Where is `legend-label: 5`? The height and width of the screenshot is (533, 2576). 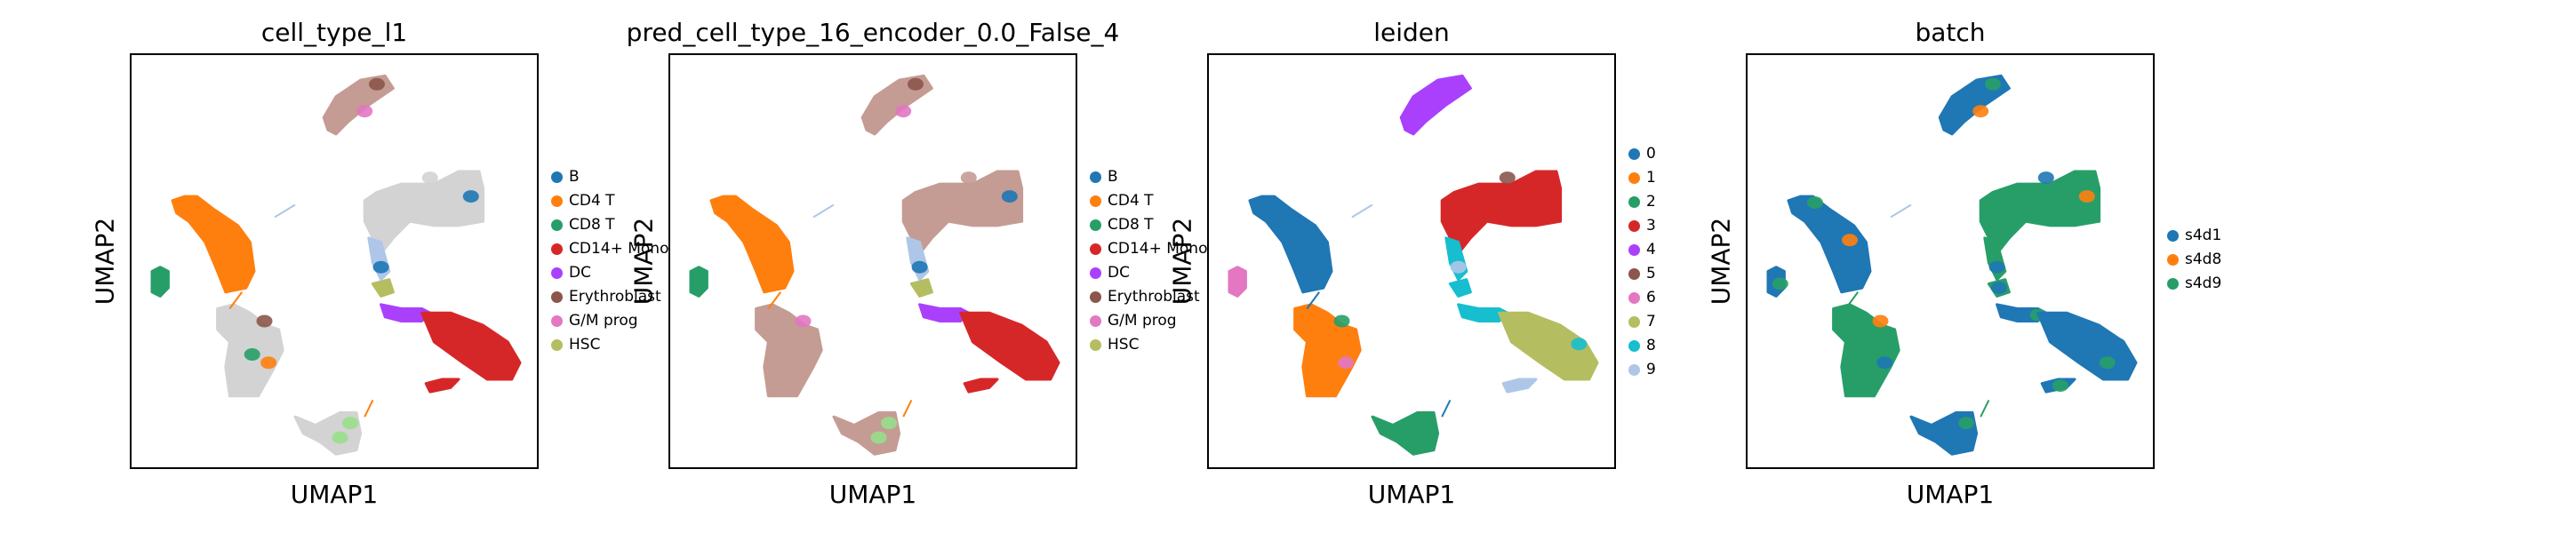 legend-label: 5 is located at coordinates (1651, 273).